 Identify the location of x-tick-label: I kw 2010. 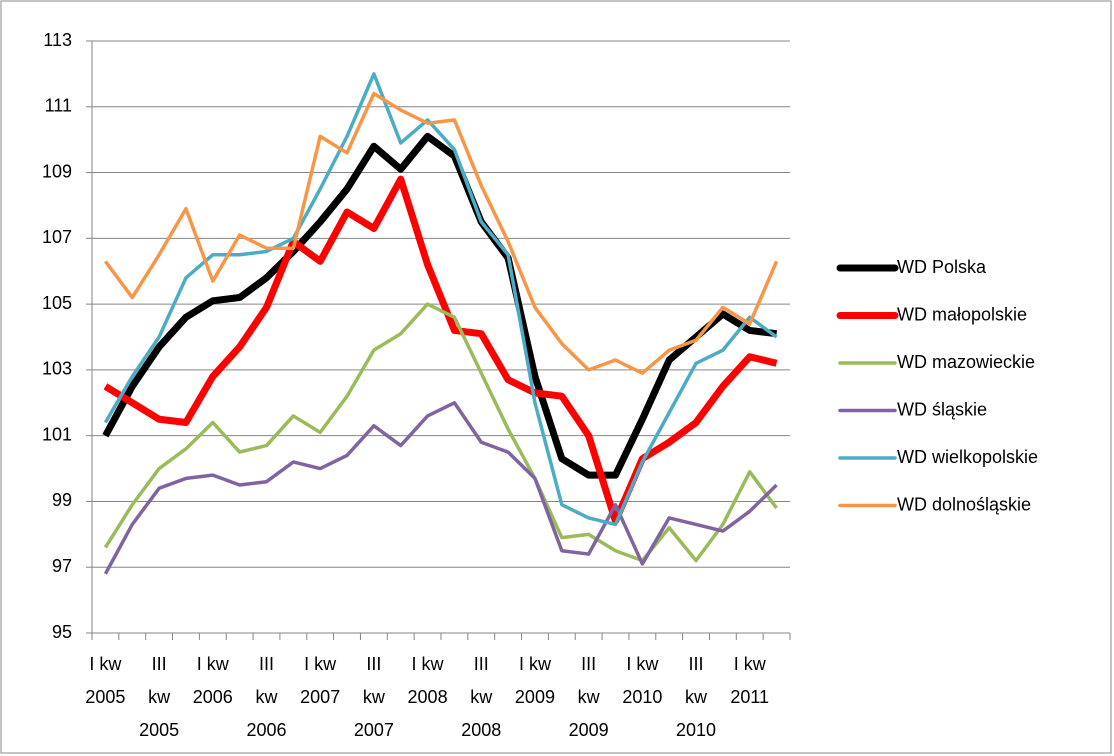
(642, 680).